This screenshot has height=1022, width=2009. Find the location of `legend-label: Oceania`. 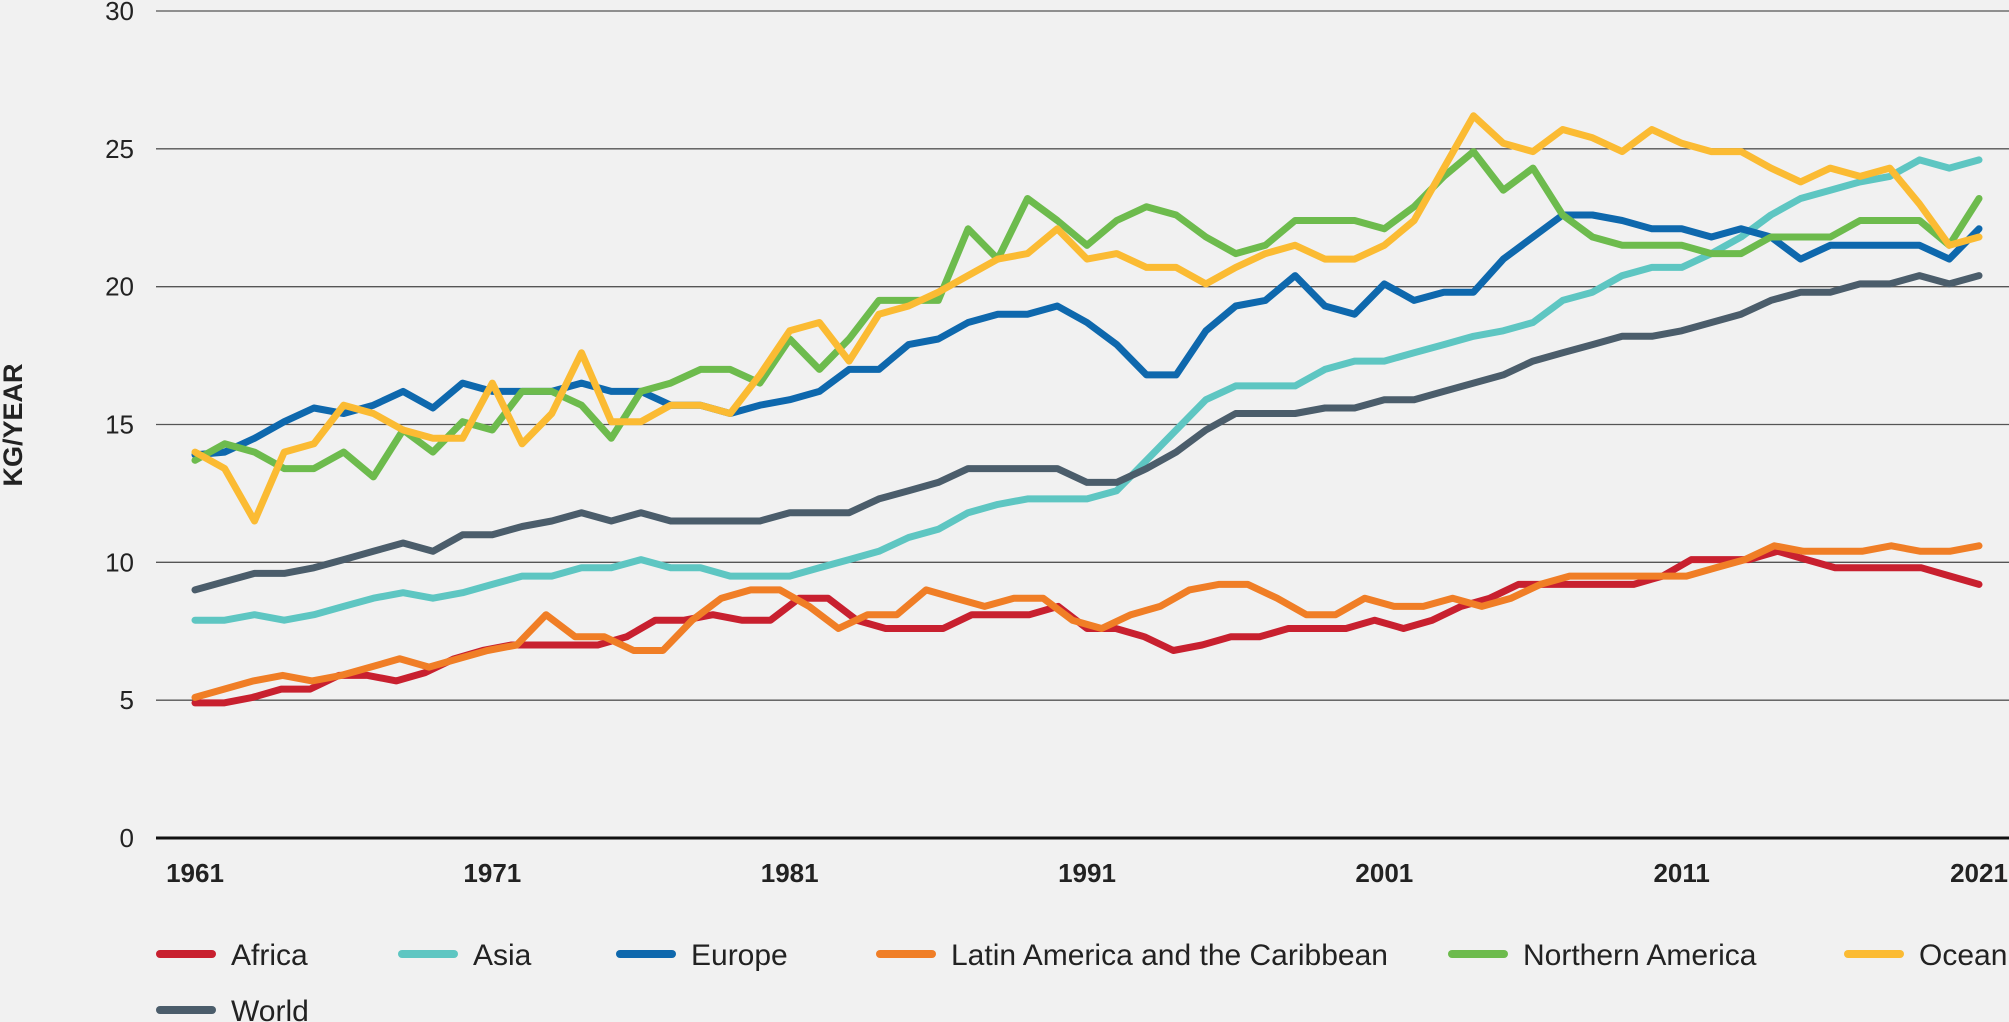

legend-label: Oceania is located at coordinates (1964, 955).